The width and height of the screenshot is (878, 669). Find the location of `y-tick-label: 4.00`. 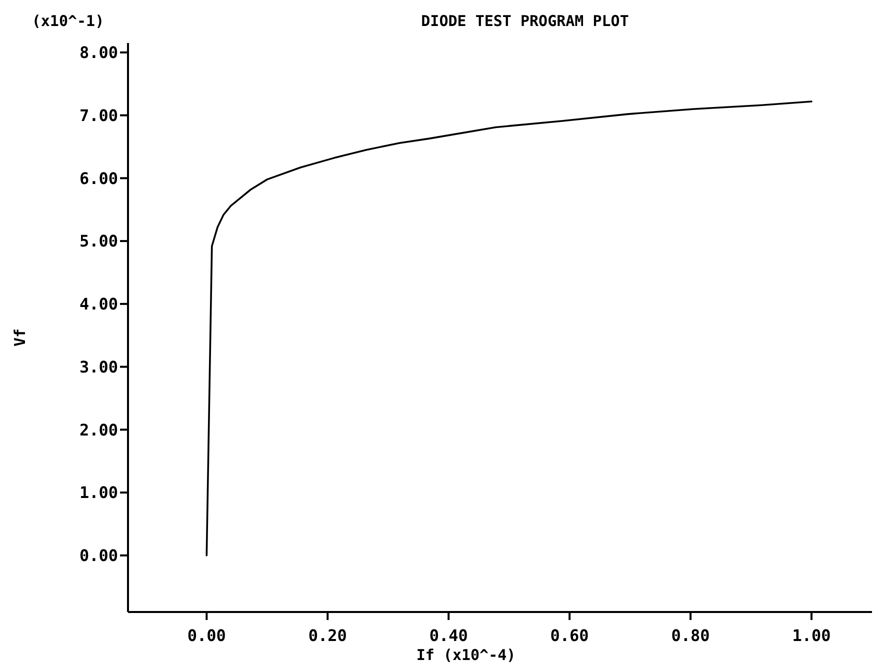

y-tick-label: 4.00 is located at coordinates (98, 304).